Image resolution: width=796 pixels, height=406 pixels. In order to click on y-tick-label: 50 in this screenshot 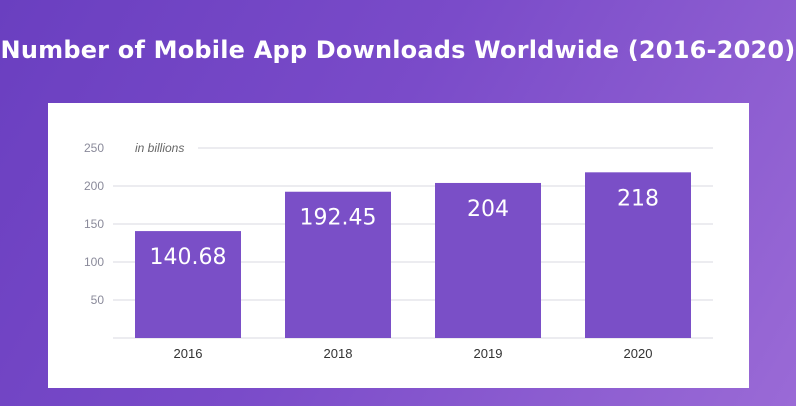, I will do `click(98, 300)`.